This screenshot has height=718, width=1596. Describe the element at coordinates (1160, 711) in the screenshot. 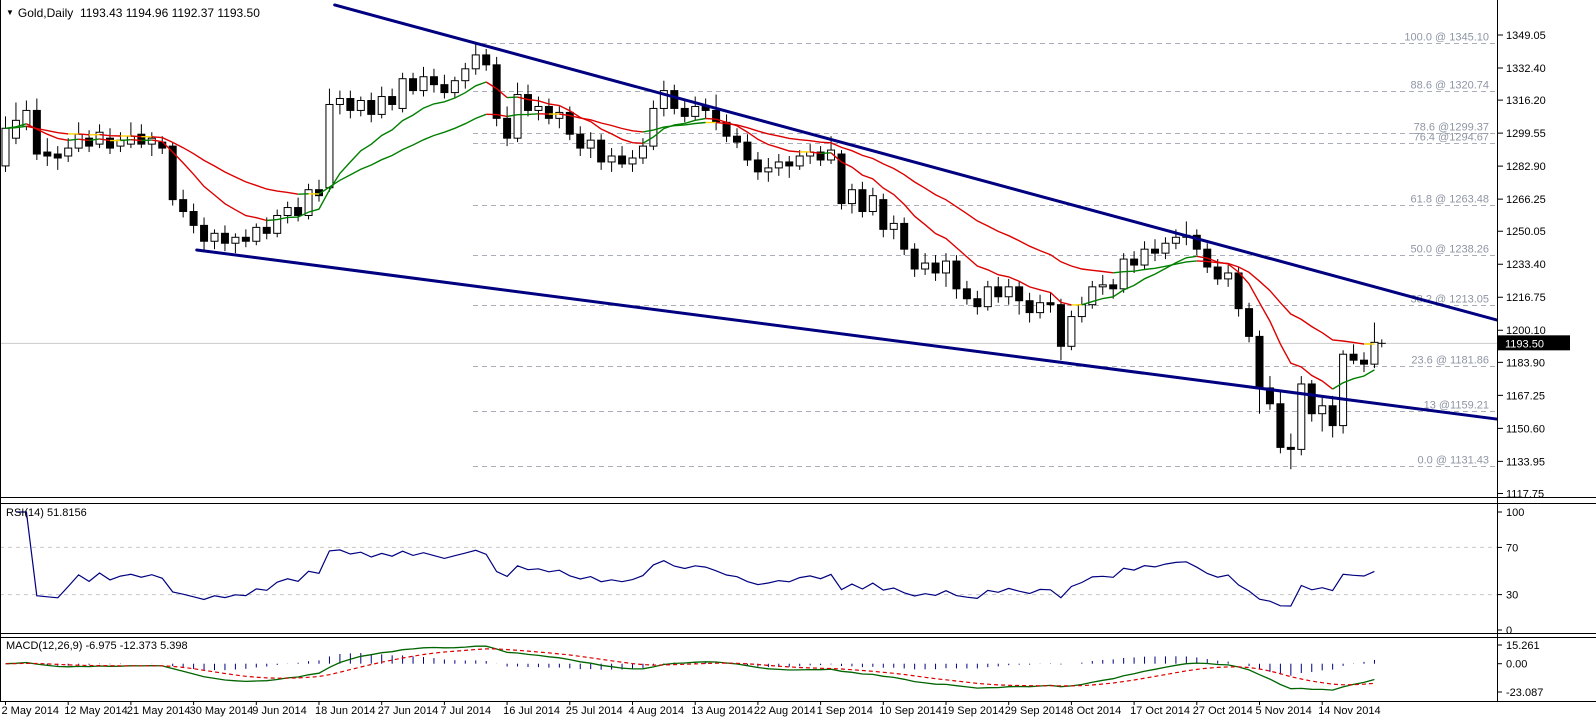

I see `svg-text: 17 Oct 2014` at that location.